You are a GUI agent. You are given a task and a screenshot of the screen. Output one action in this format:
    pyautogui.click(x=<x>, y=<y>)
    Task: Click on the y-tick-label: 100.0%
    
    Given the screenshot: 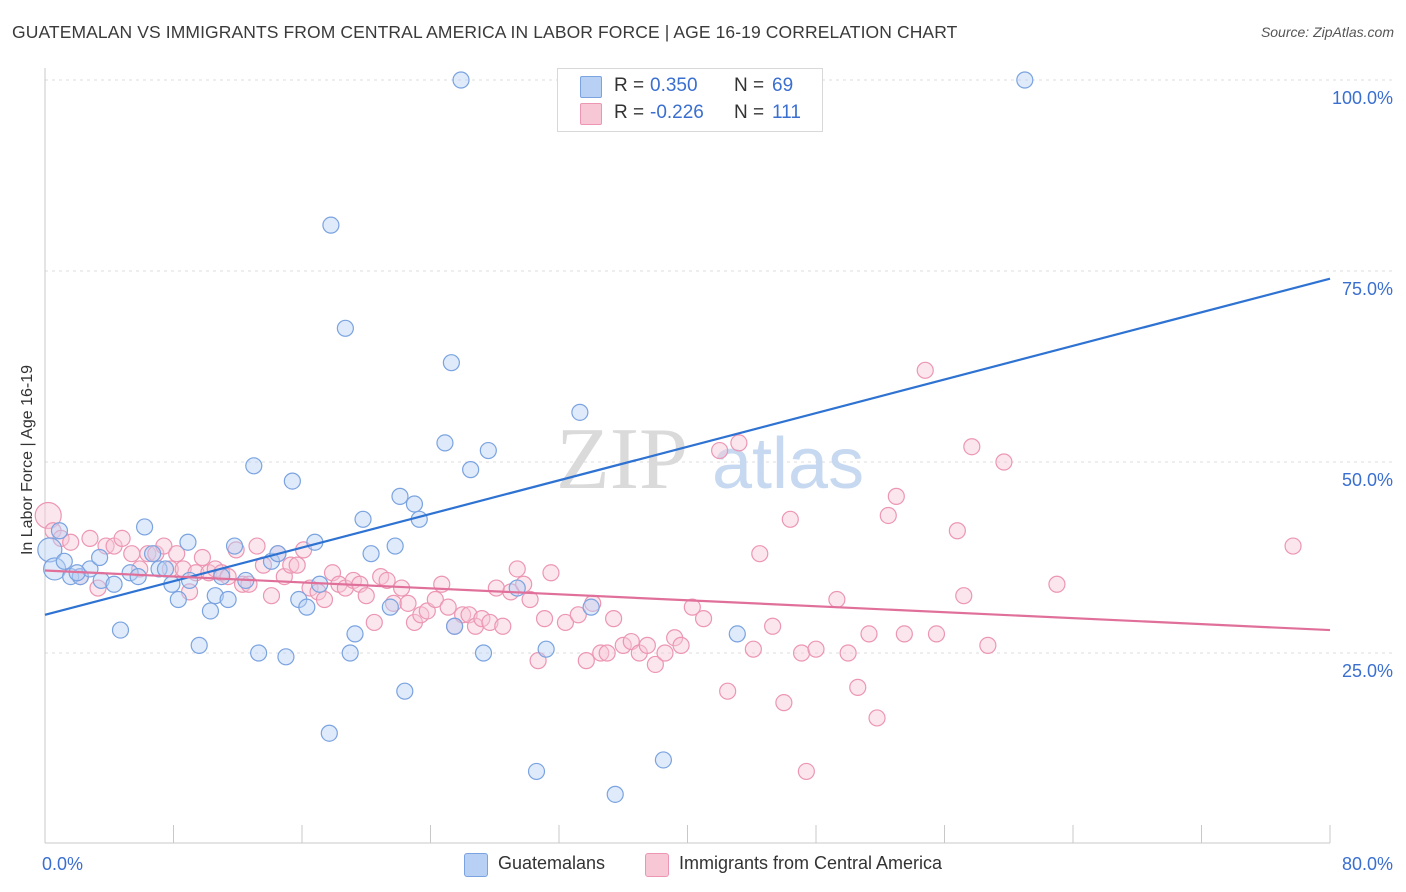 What is the action you would take?
    pyautogui.click(x=1362, y=98)
    